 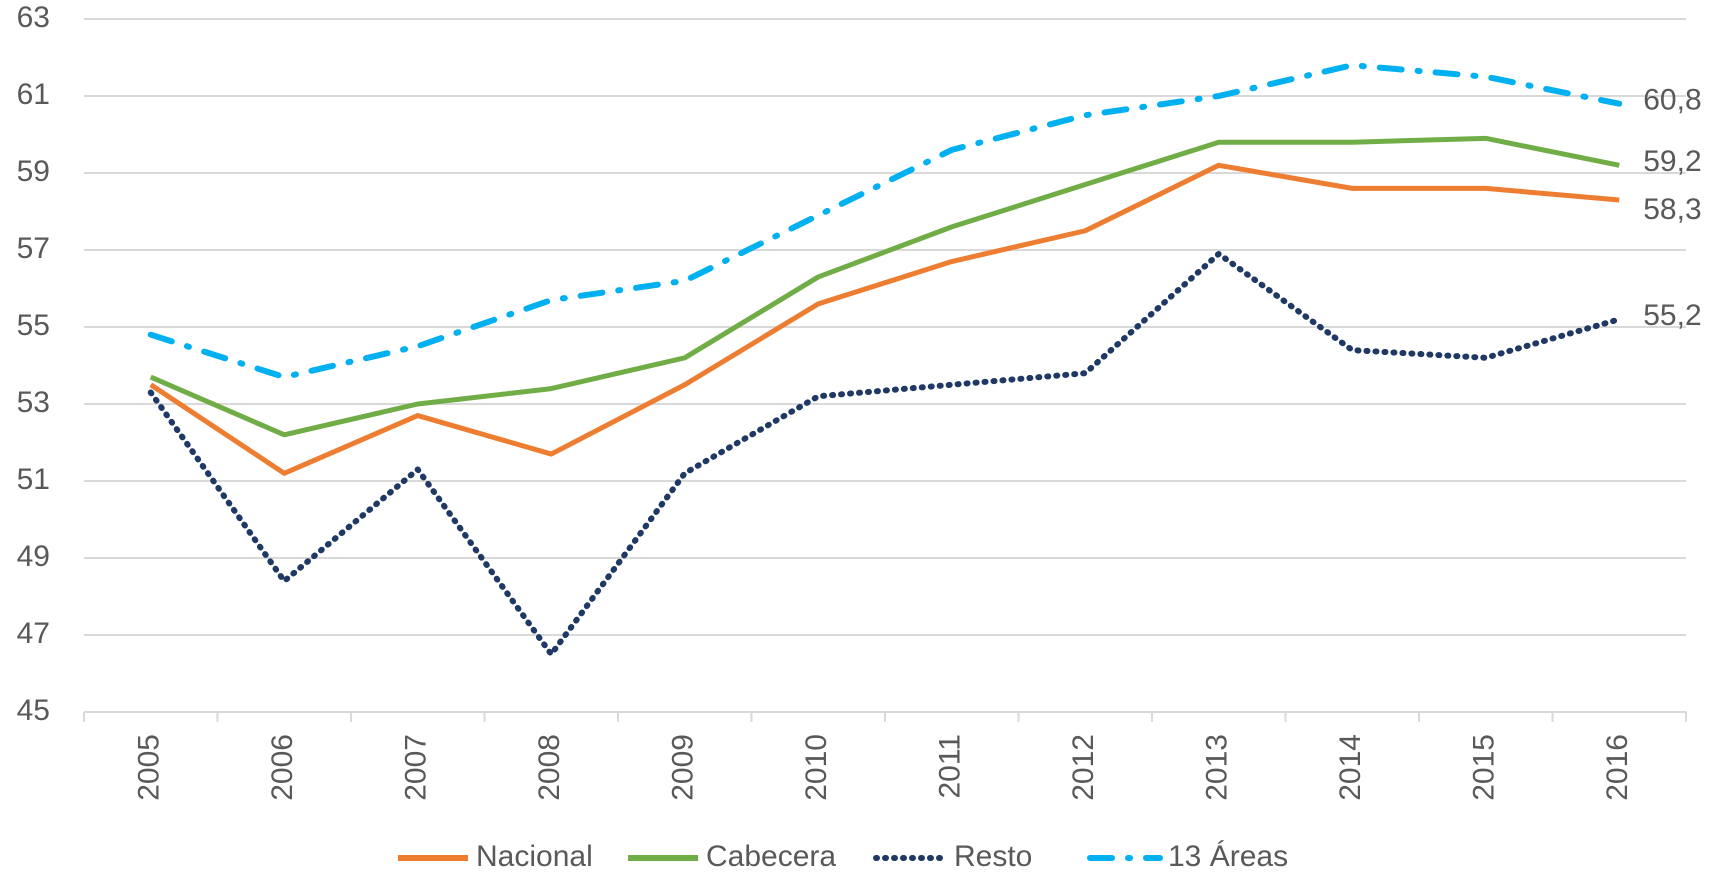 I want to click on value-label: 60,8, so click(x=1672, y=100).